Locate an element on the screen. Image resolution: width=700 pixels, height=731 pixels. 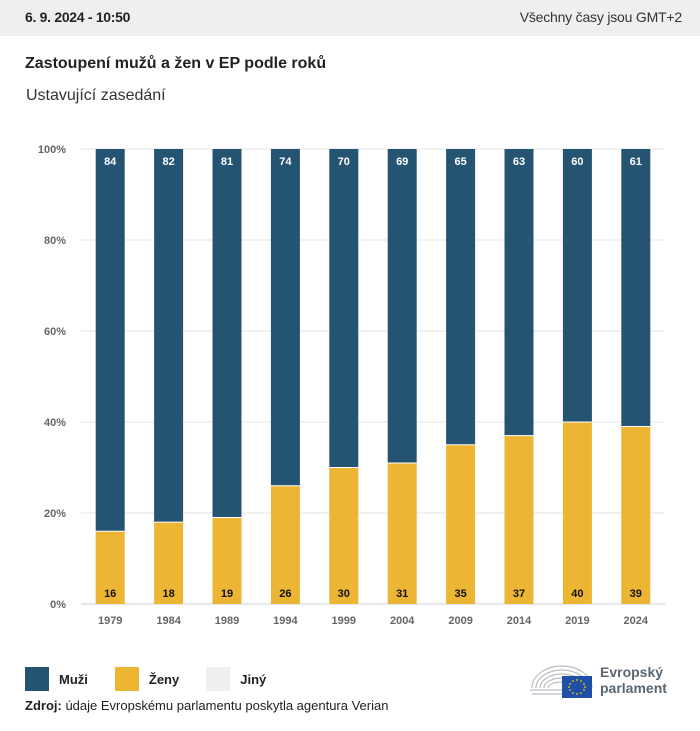
legend-swatch-men is located at coordinates (37, 679).